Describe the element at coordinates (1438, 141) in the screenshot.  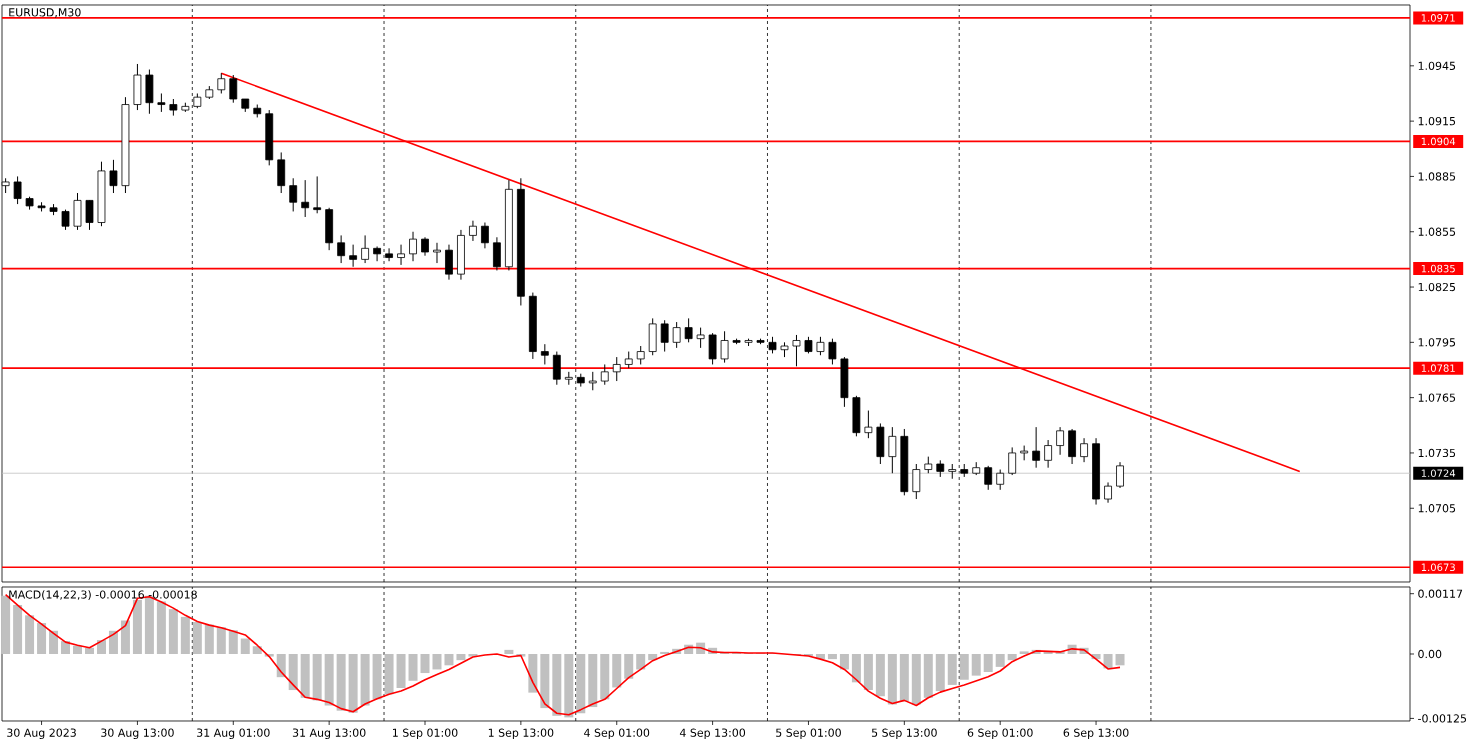
I see `ref-line-label: 1.0904` at that location.